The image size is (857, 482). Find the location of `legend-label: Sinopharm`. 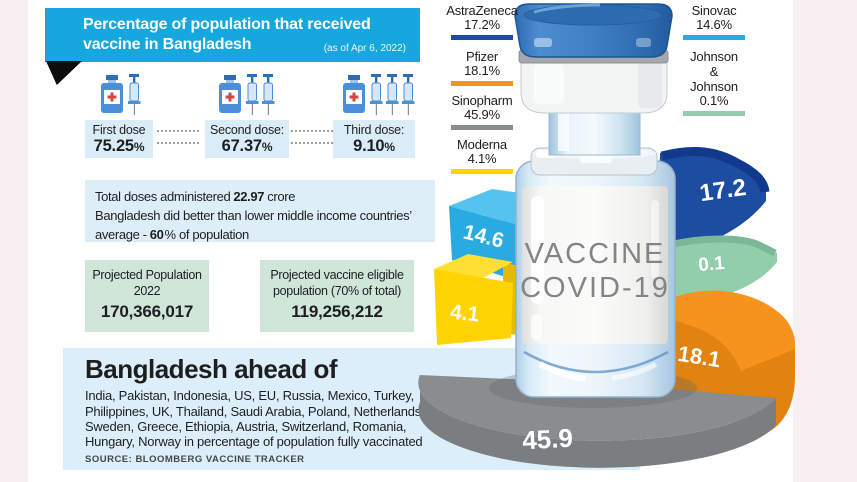

legend-label: Sinopharm is located at coordinates (482, 100).